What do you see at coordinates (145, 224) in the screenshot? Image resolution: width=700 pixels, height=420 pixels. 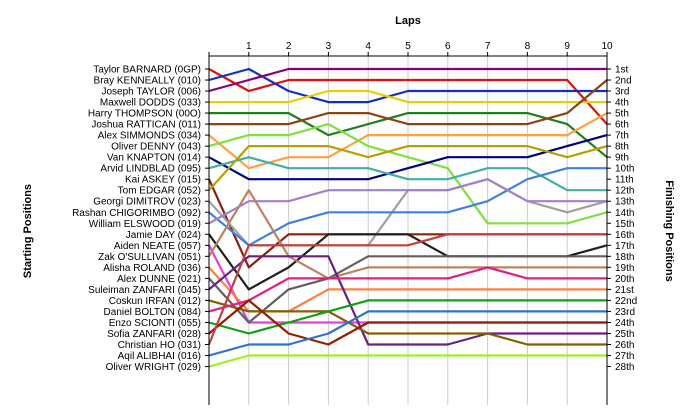 I see `start-label: William ELSWOOD (019)` at bounding box center [145, 224].